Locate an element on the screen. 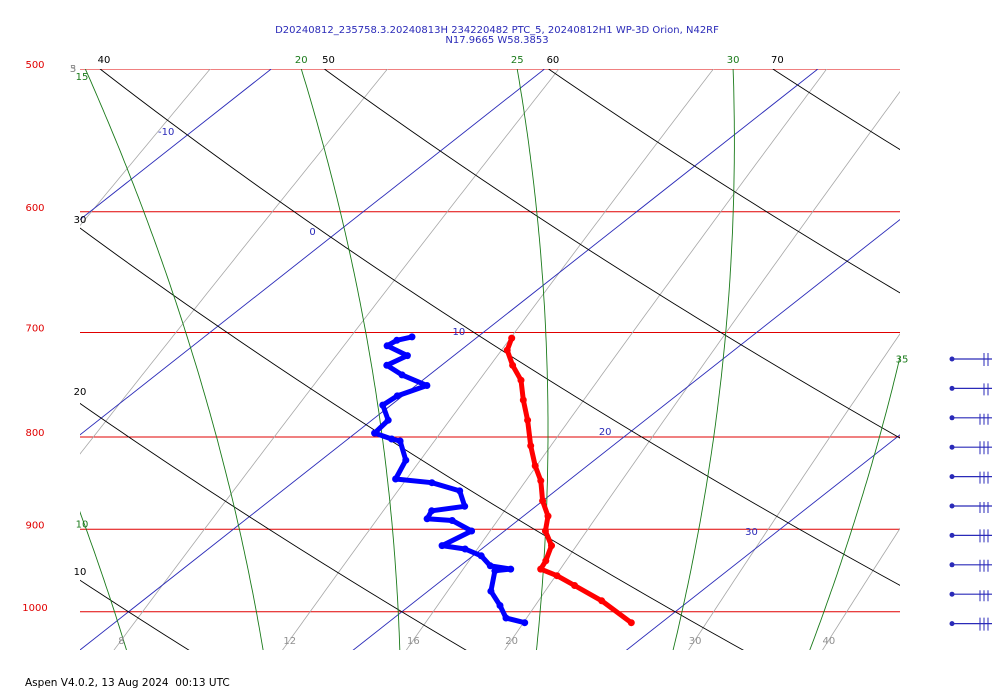 The image size is (1000, 700). moist-adiabat-label: 25 is located at coordinates (517, 60).